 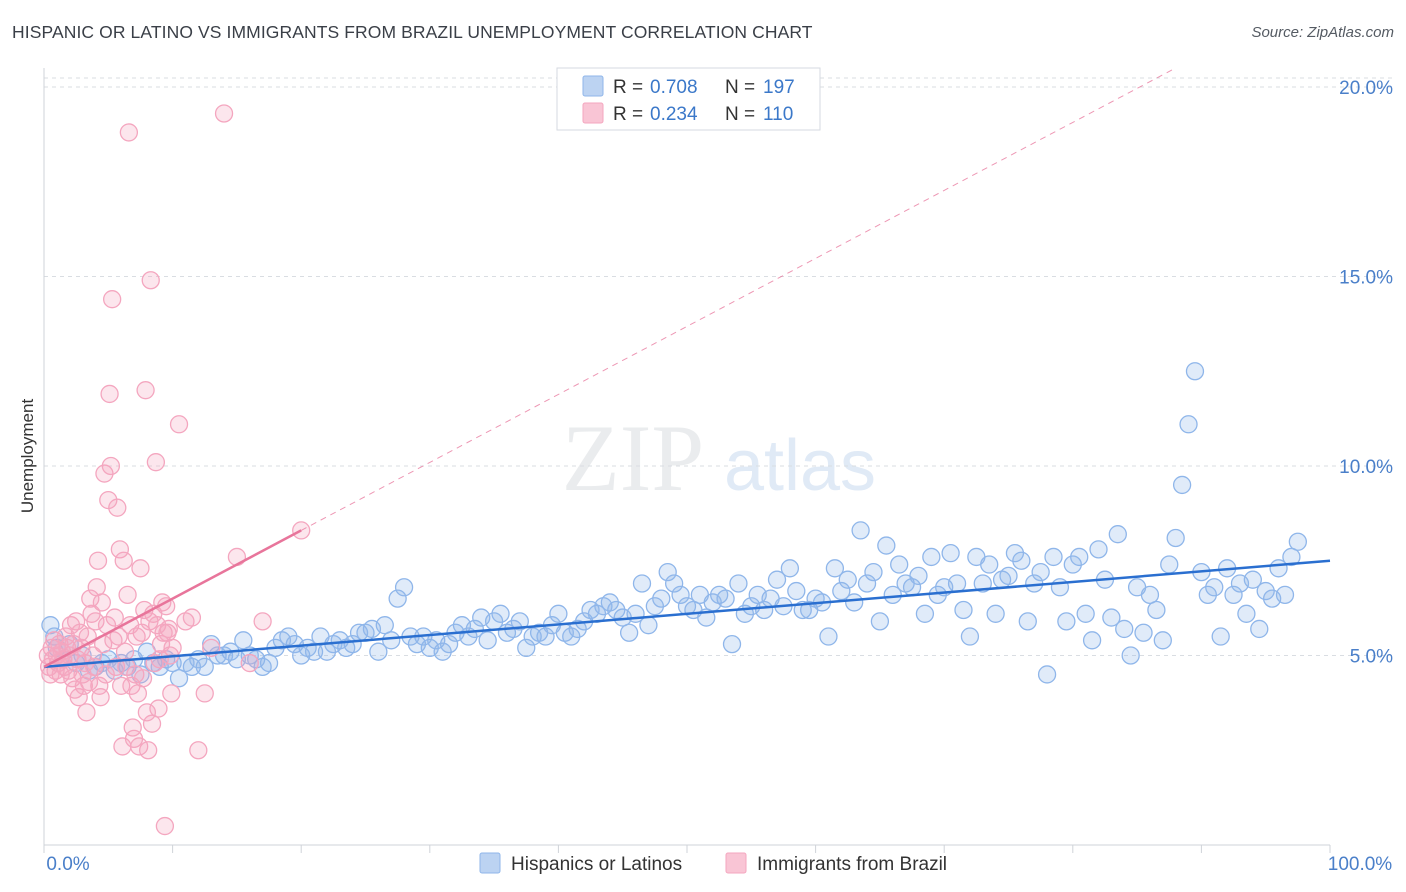 What do you see at coordinates (778, 114) in the screenshot?
I see `stats-n-value-pink: 110` at bounding box center [778, 114].